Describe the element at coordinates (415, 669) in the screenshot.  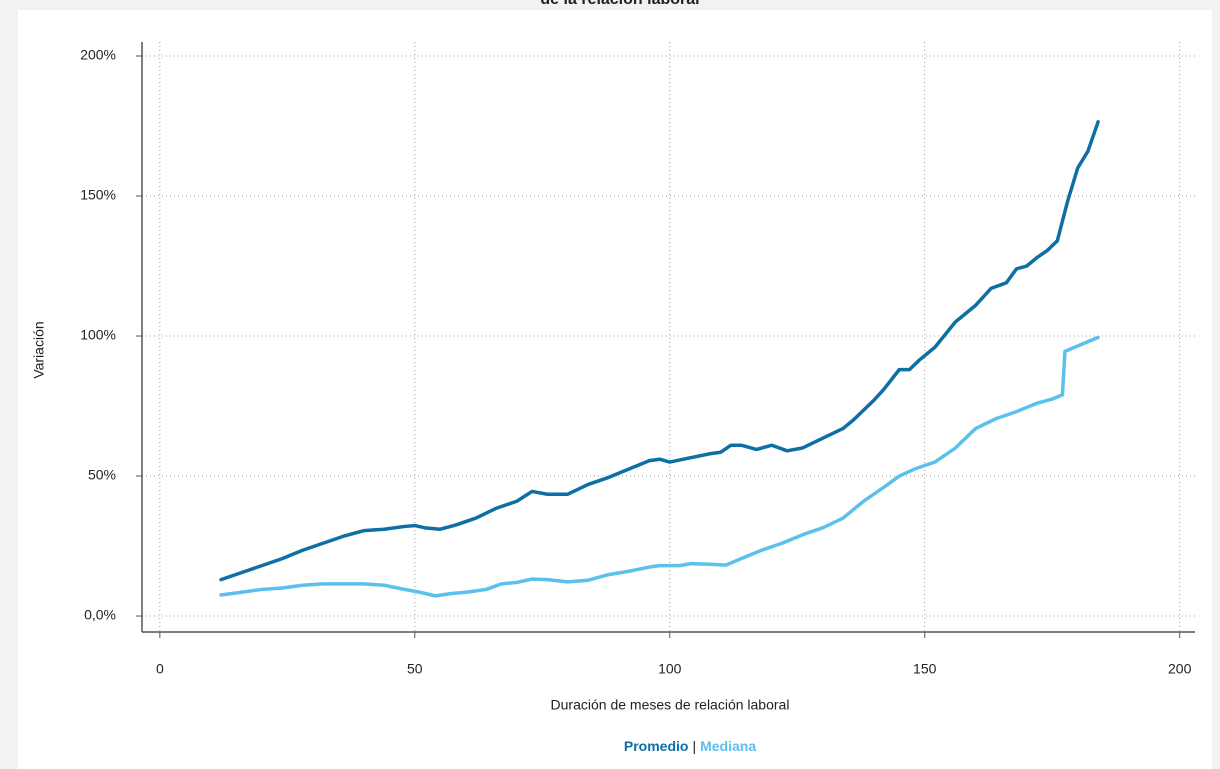
I see `x-tick-label: 50` at that location.